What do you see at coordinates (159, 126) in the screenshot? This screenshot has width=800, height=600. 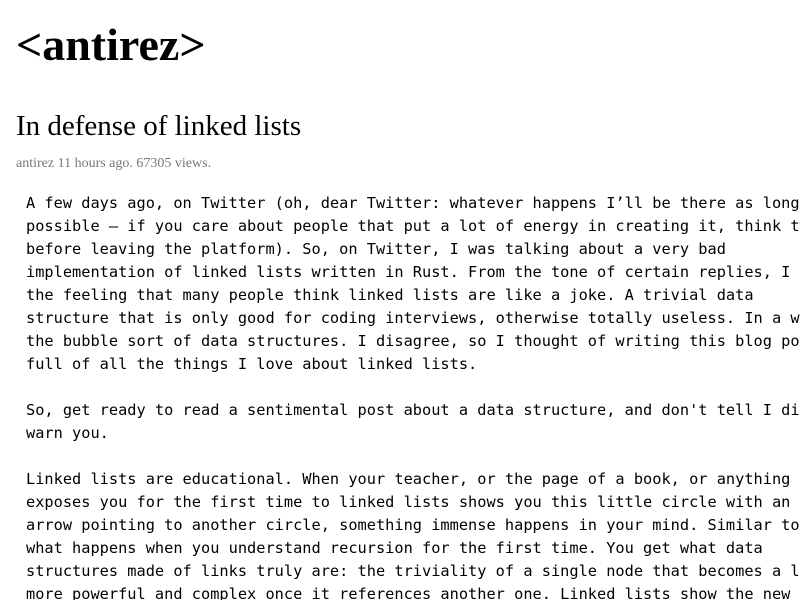 I see `post-title: In defense of linked lists` at bounding box center [159, 126].